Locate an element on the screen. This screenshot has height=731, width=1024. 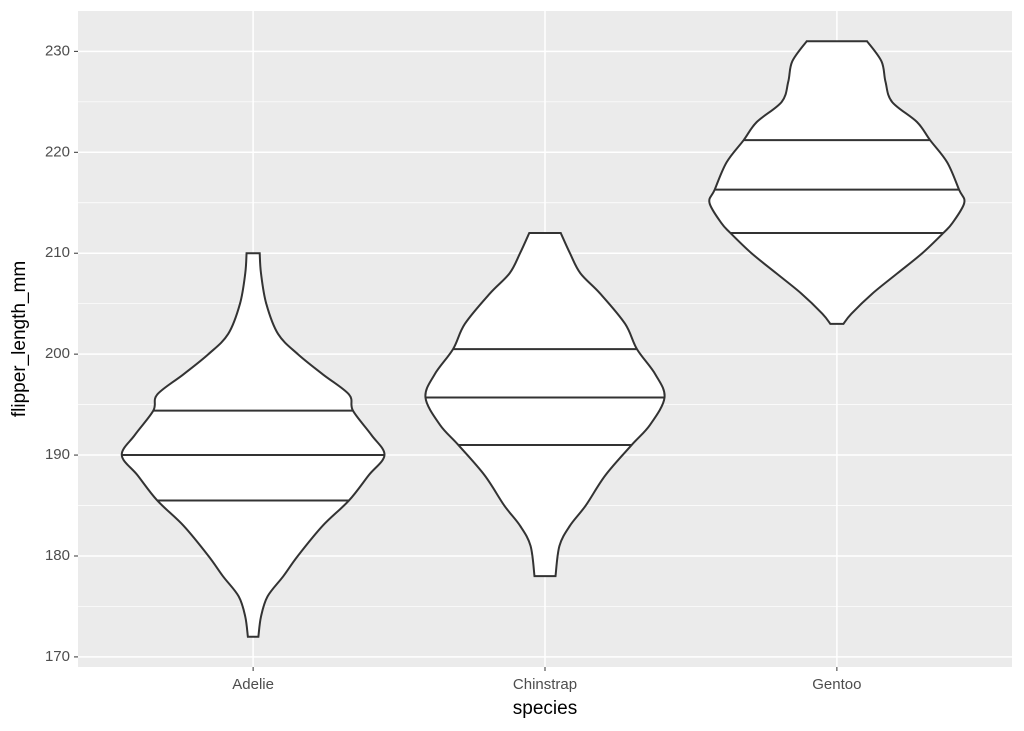
y-tick-label: 200 is located at coordinates (57, 353).